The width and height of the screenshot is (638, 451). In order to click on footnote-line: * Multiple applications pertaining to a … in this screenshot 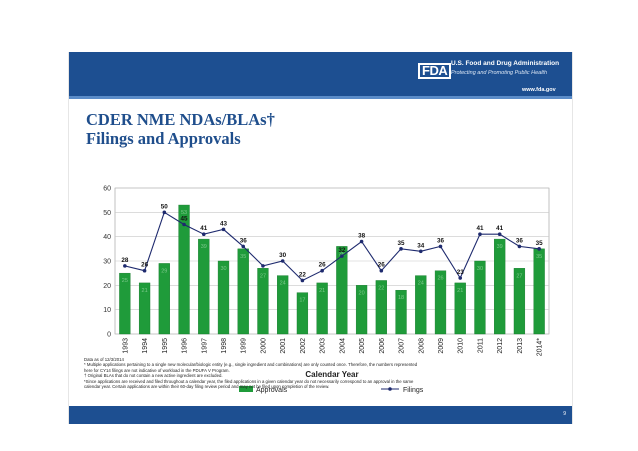, I will do `click(251, 365)`.